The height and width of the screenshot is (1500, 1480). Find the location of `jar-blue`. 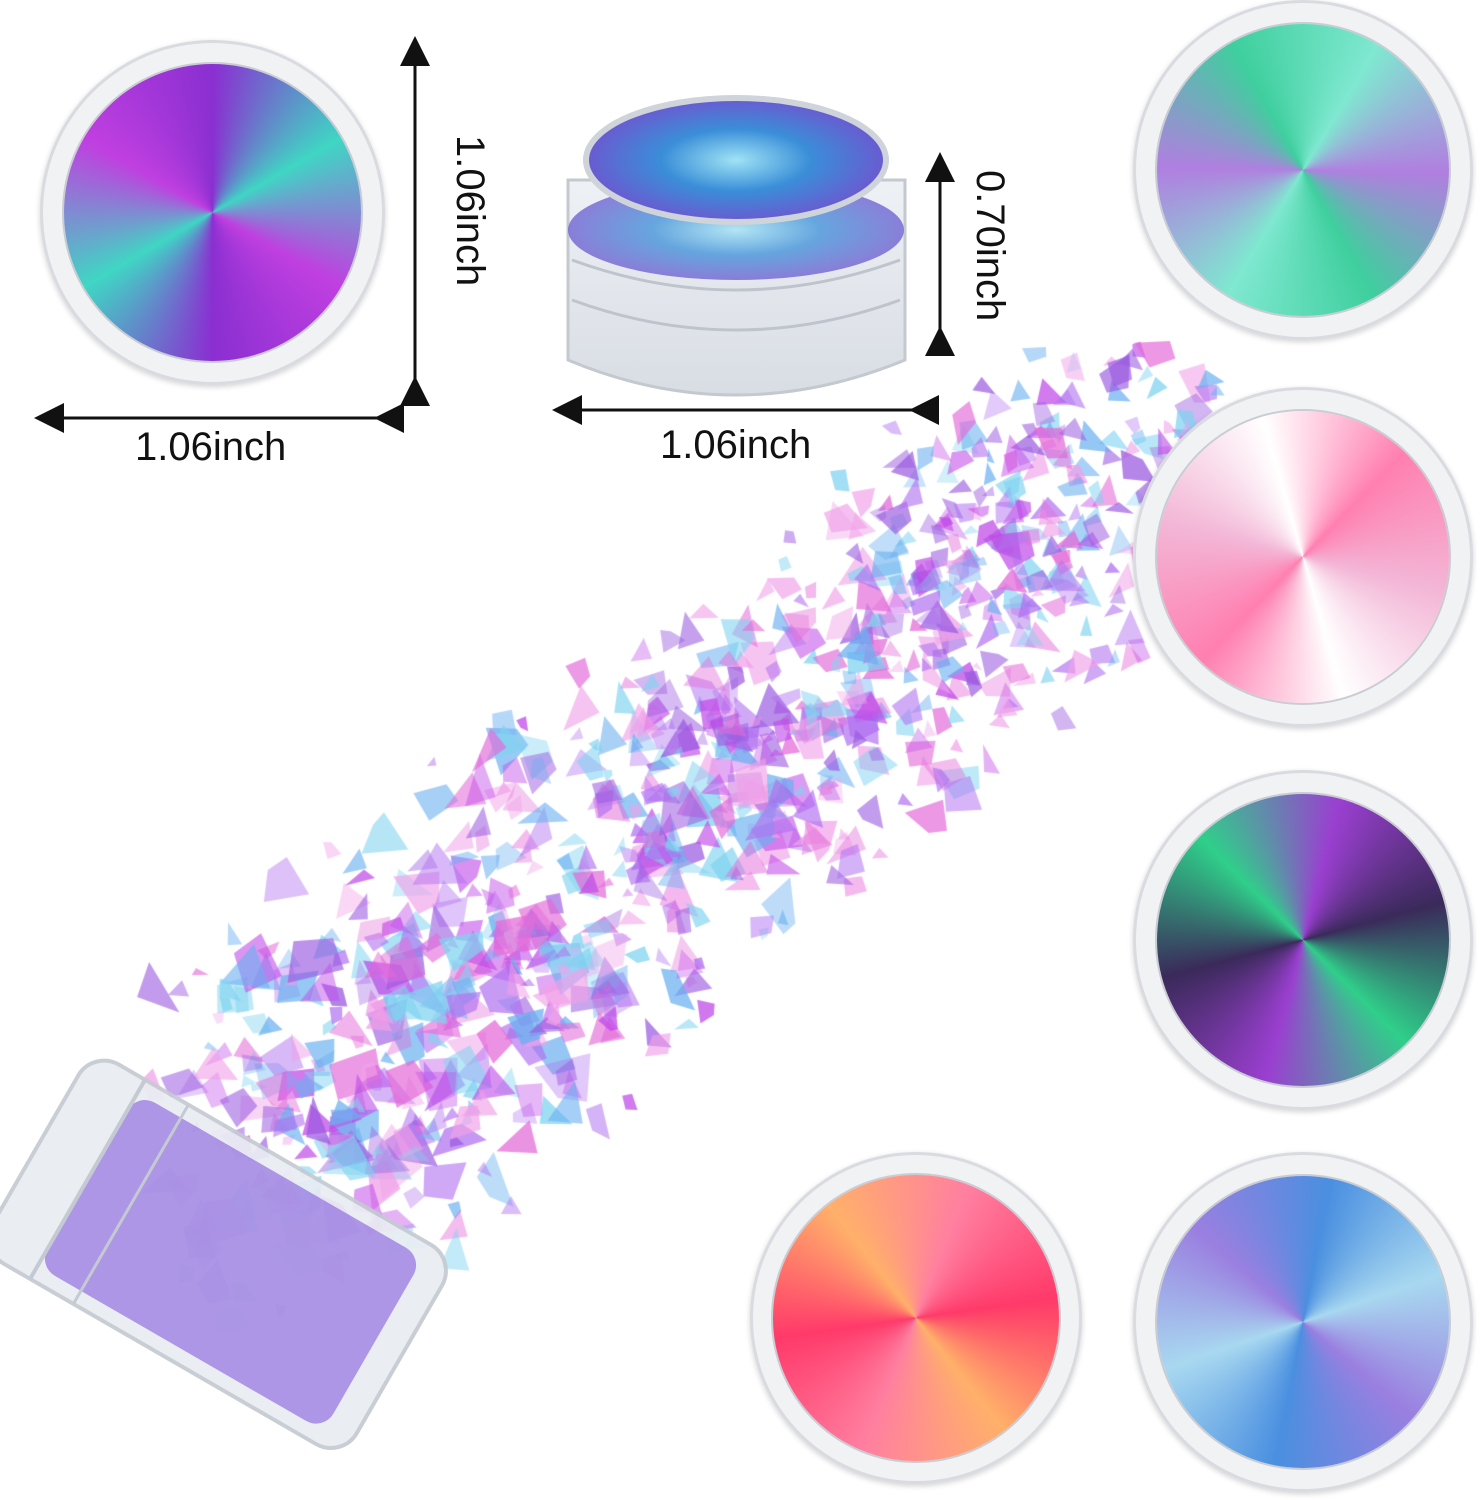

jar-blue is located at coordinates (1303, 1322).